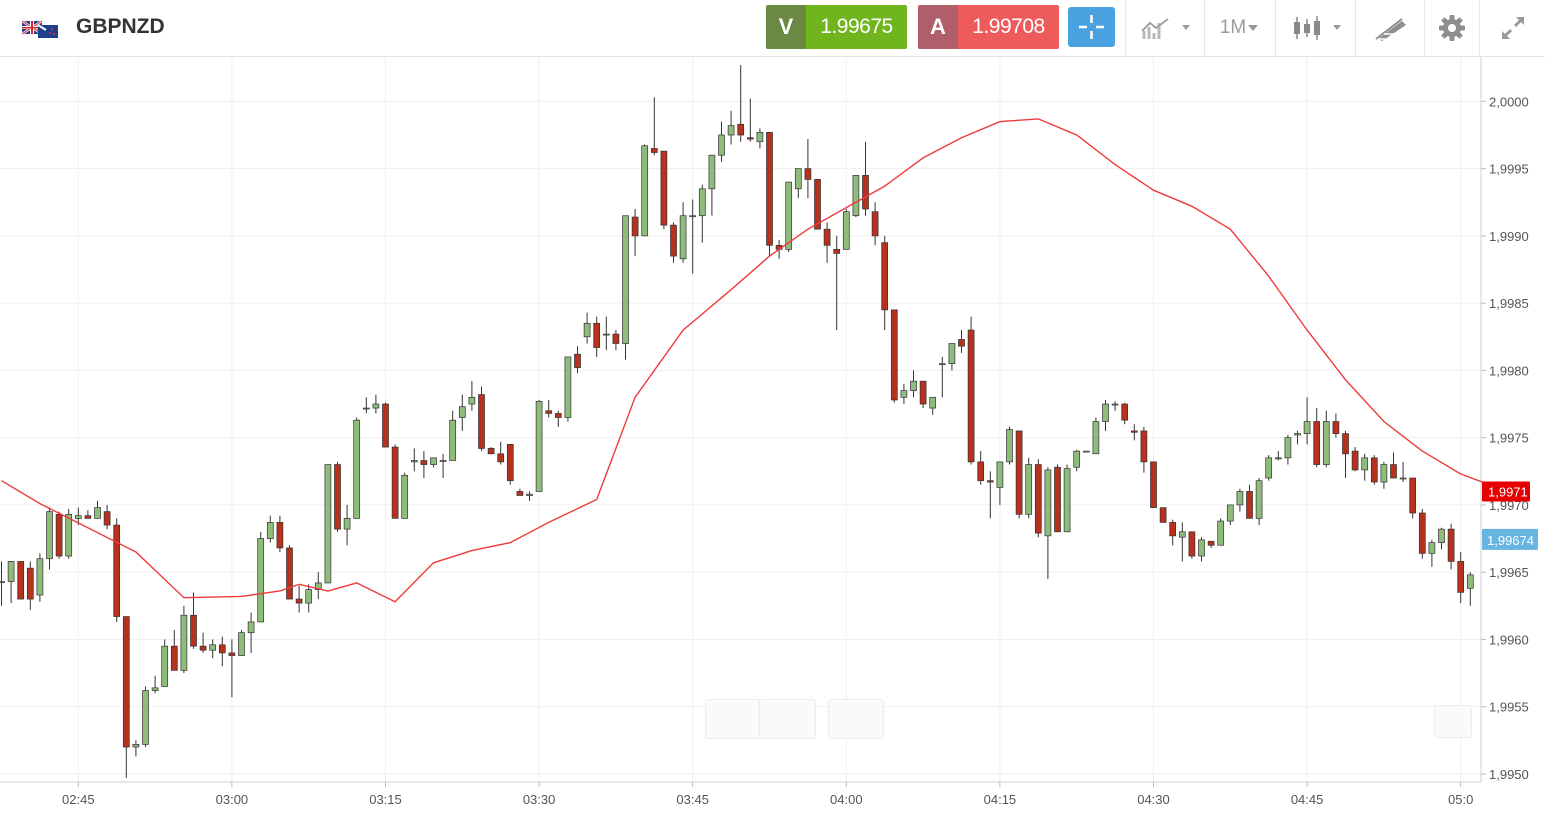  What do you see at coordinates (1166, 28) in the screenshot?
I see `chart-type-button` at bounding box center [1166, 28].